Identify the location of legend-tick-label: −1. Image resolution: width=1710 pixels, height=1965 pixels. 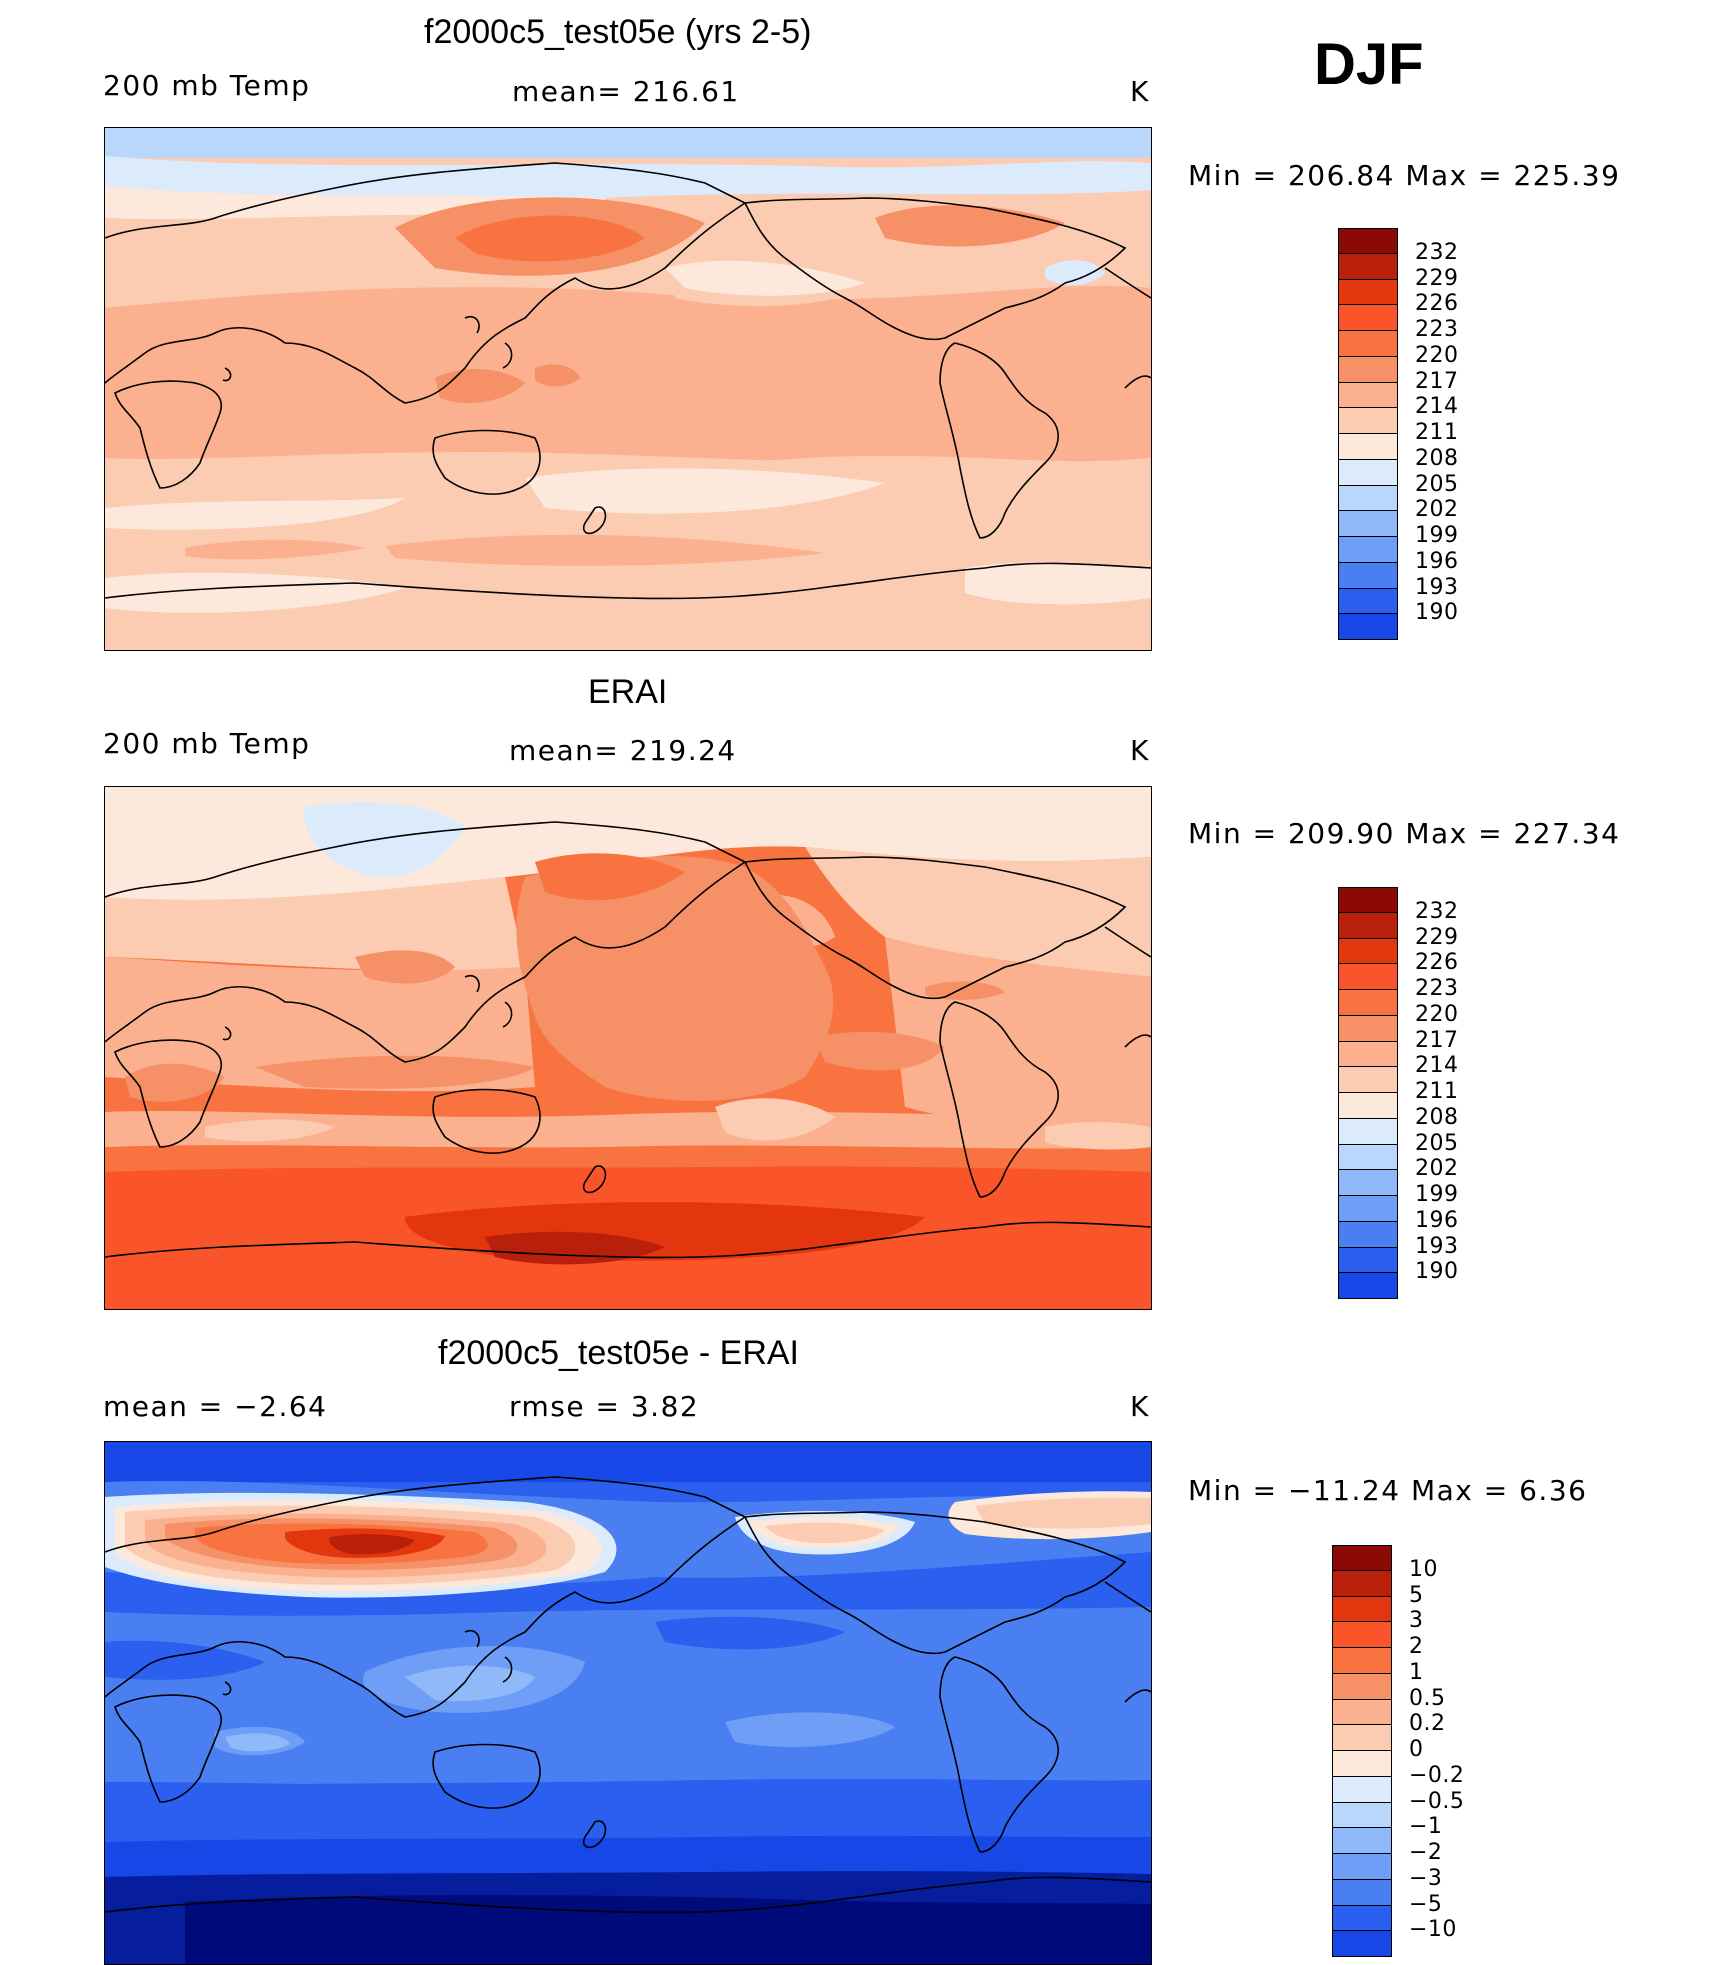
(1426, 1827).